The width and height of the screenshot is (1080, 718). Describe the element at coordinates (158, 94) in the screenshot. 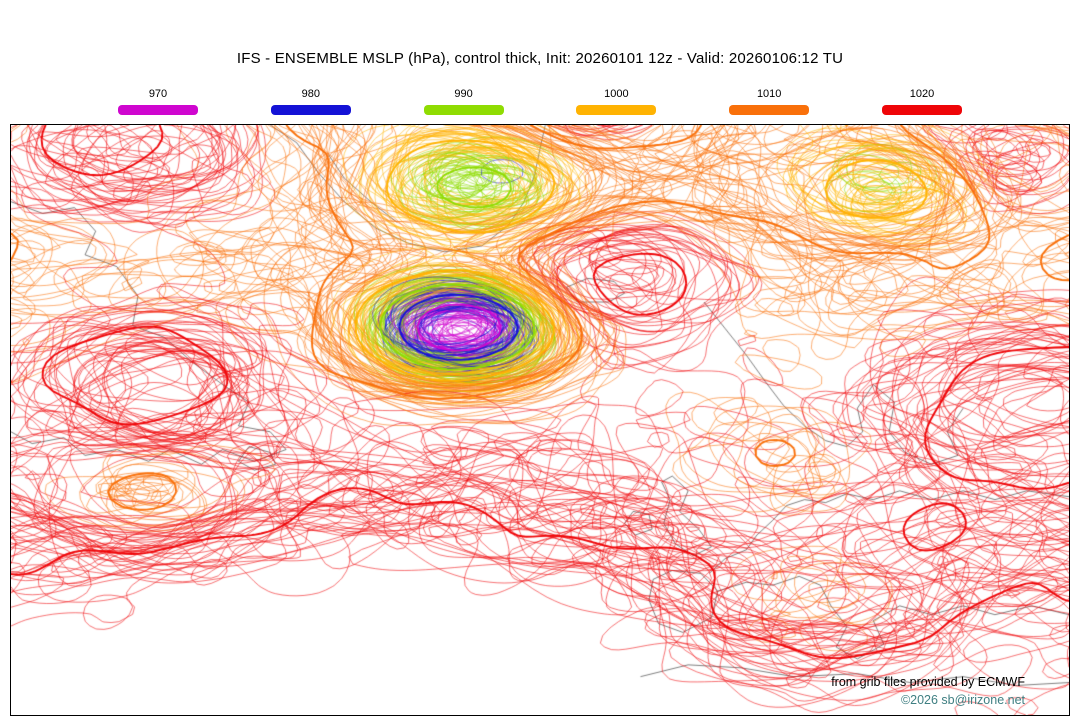

I see `legend-value-label: 970` at that location.